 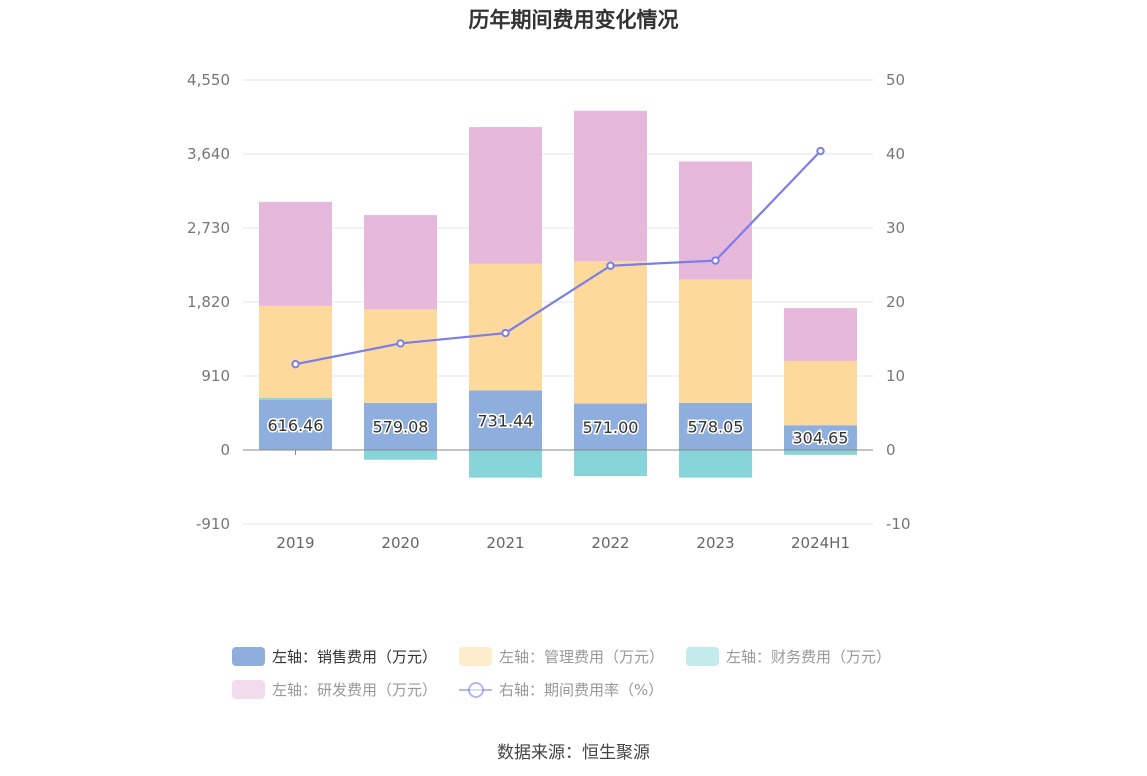 What do you see at coordinates (400, 262) in the screenshot?
I see `bar-rd-2020` at bounding box center [400, 262].